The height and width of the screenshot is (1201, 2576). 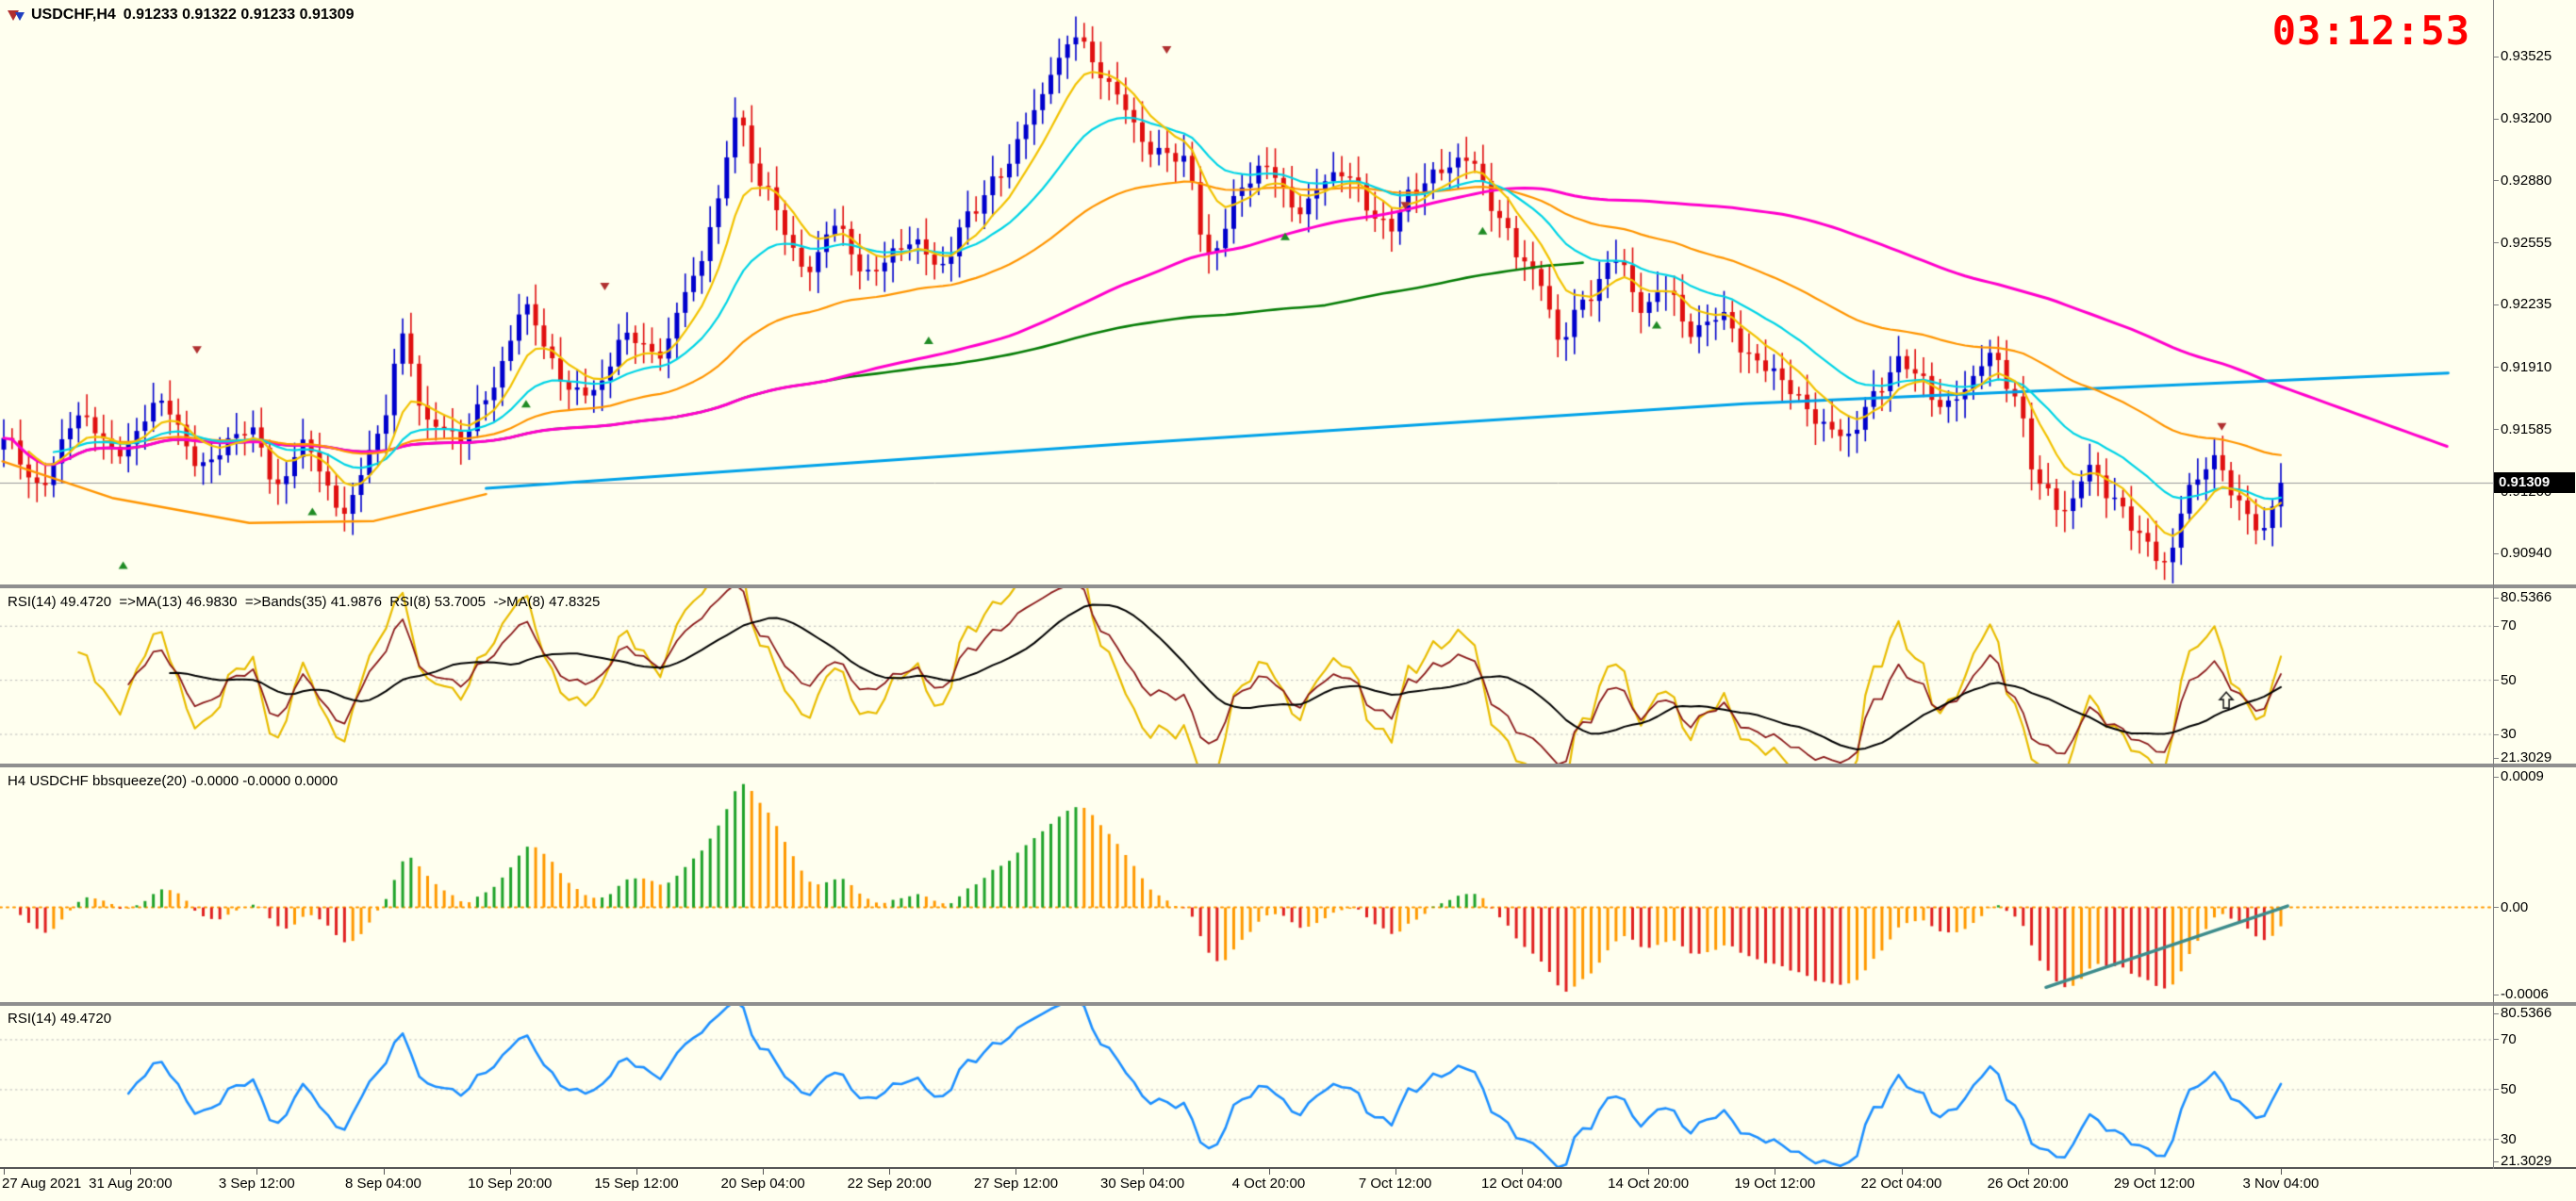 What do you see at coordinates (2370, 31) in the screenshot?
I see `clock-overlay: 03:12:53` at bounding box center [2370, 31].